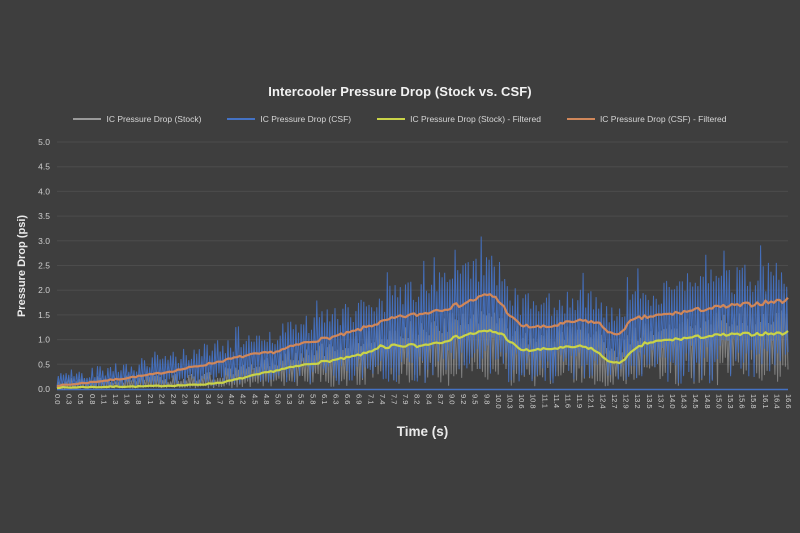 The image size is (800, 533). I want to click on x-tick-label: 14.5, so click(695, 401).